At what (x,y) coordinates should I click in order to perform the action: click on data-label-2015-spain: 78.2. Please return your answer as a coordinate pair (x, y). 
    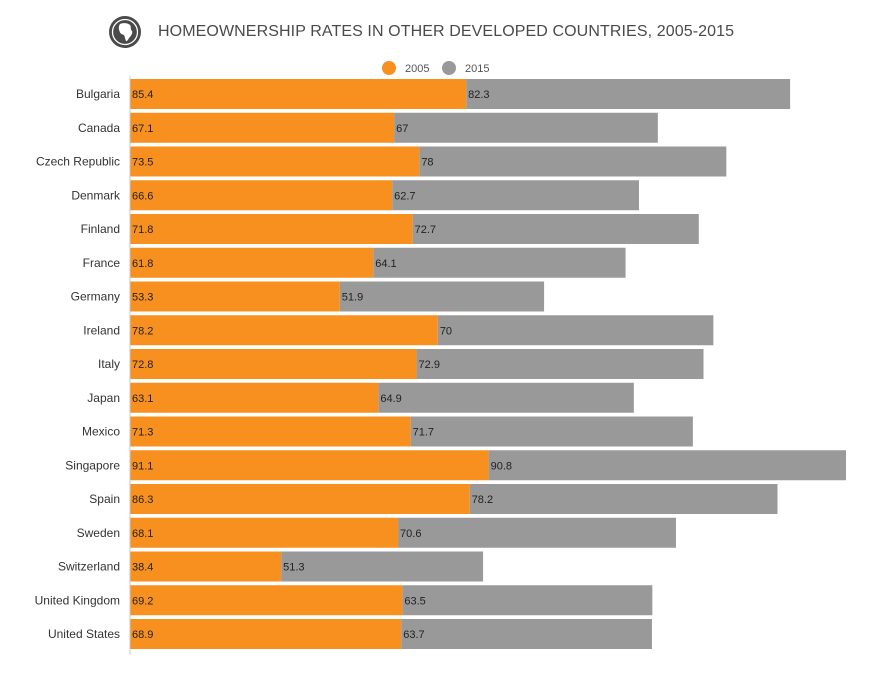
    Looking at the image, I should click on (482, 500).